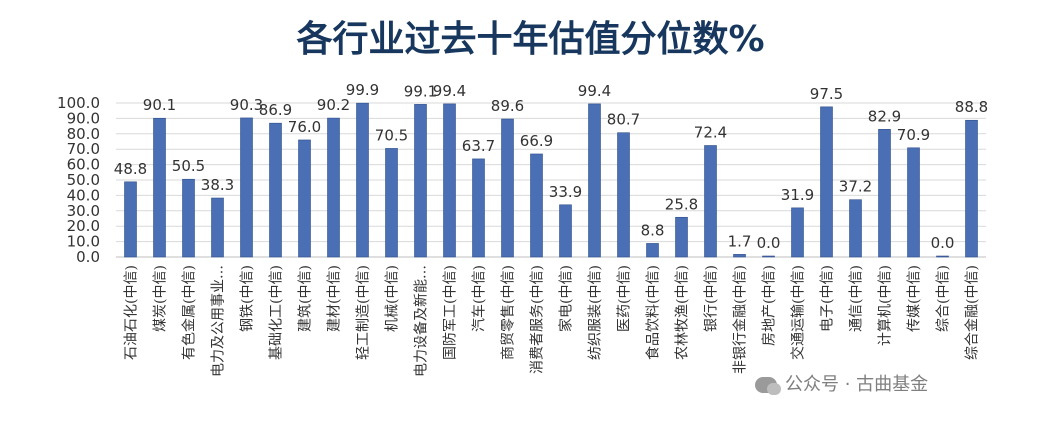  What do you see at coordinates (478, 146) in the screenshot?
I see `data-label: 63.7` at bounding box center [478, 146].